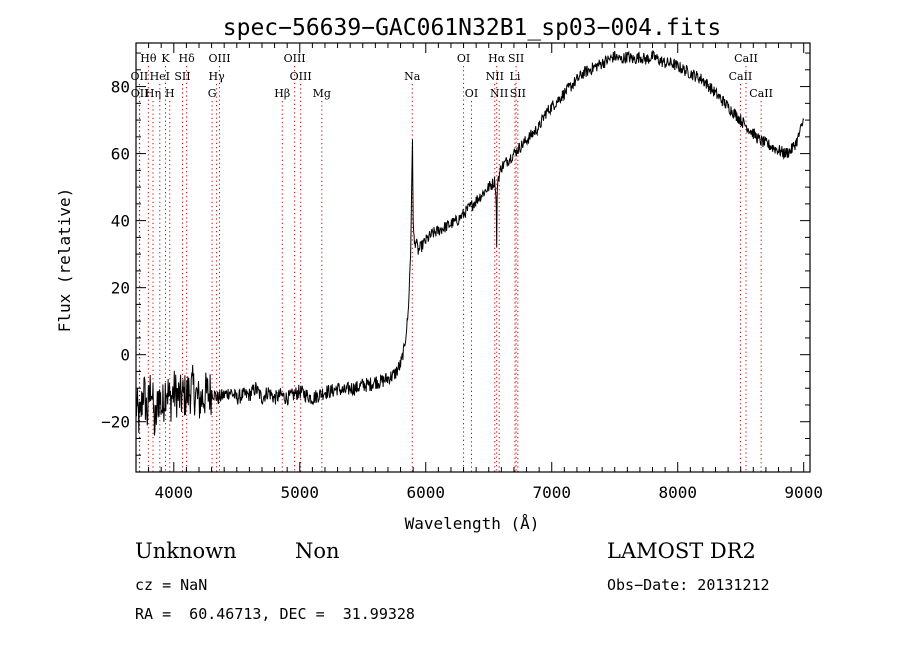  Describe the element at coordinates (803, 492) in the screenshot. I see `x-tick-label: 9000` at that location.